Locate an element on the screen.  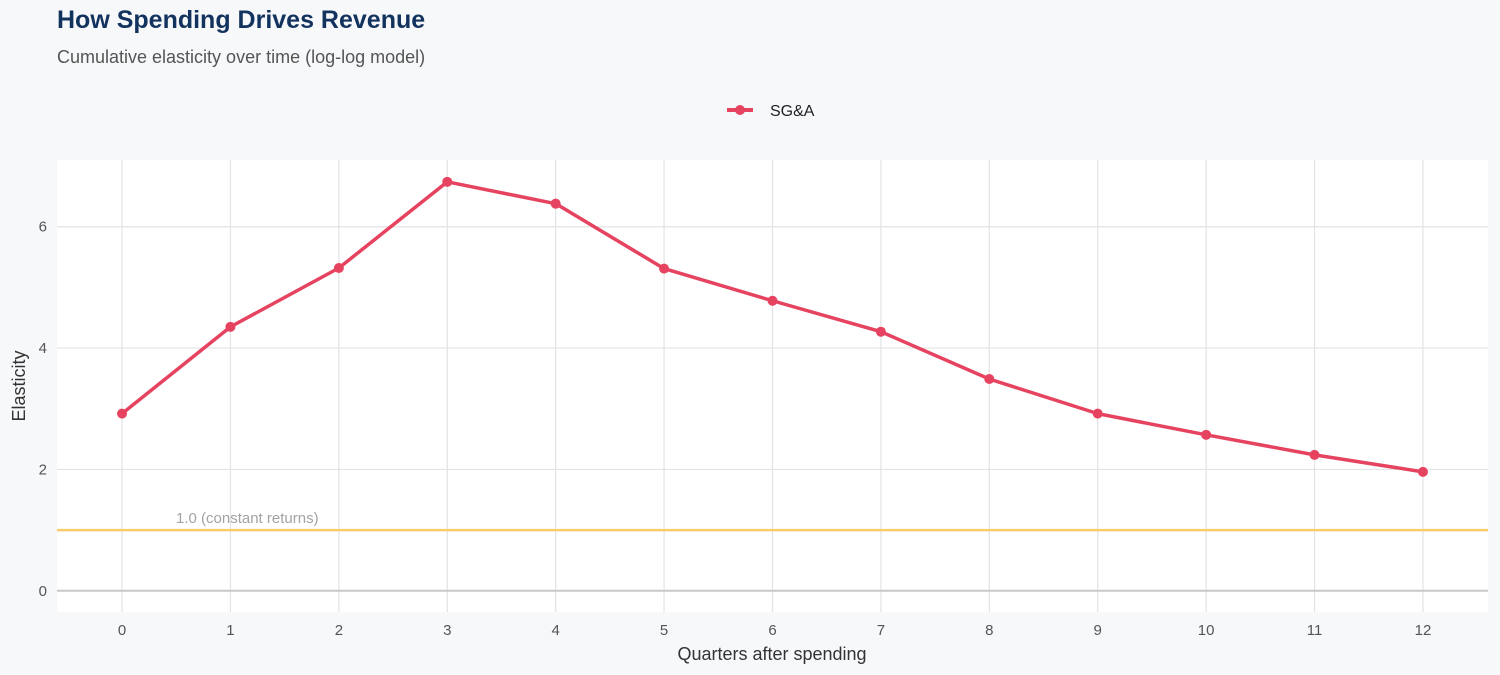
legend-label: SG&A is located at coordinates (792, 111).